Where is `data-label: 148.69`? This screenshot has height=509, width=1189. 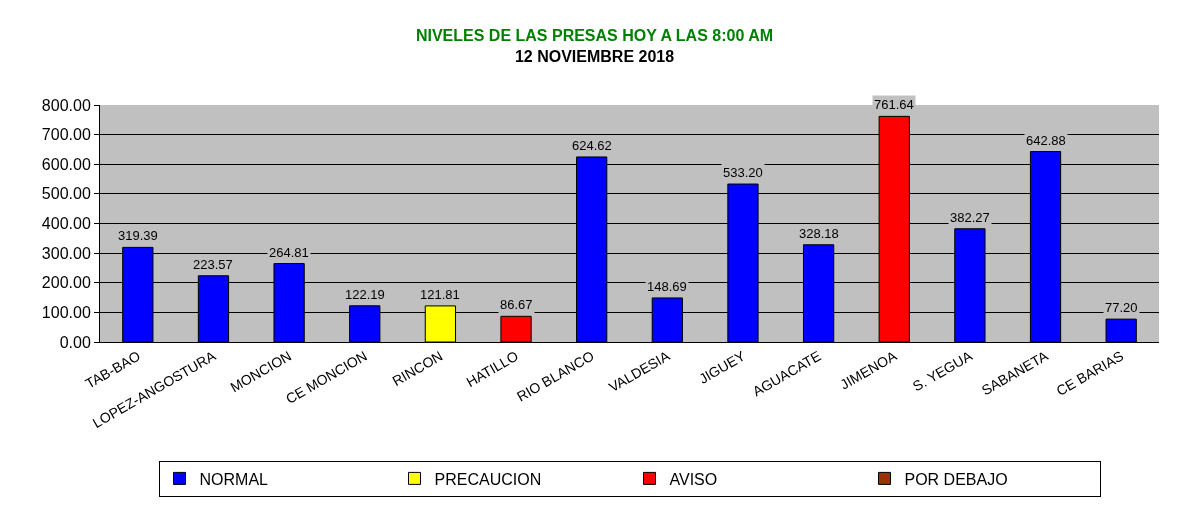 data-label: 148.69 is located at coordinates (667, 286).